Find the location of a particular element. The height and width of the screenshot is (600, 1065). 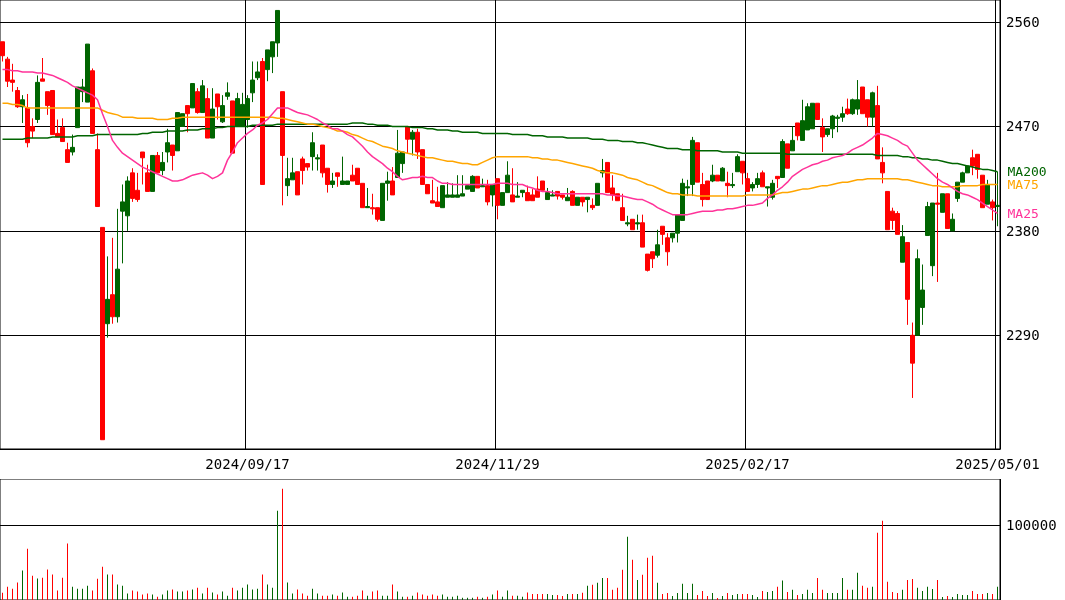

x-tick-label: 2025/02/17 is located at coordinates (747, 464).